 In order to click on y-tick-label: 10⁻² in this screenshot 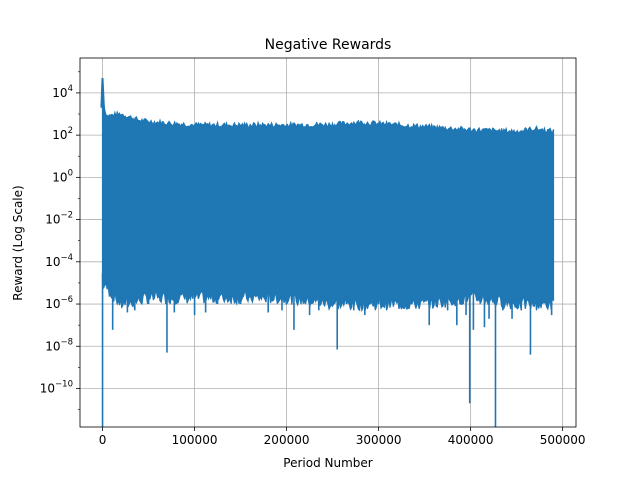, I will do `click(59, 219)`.